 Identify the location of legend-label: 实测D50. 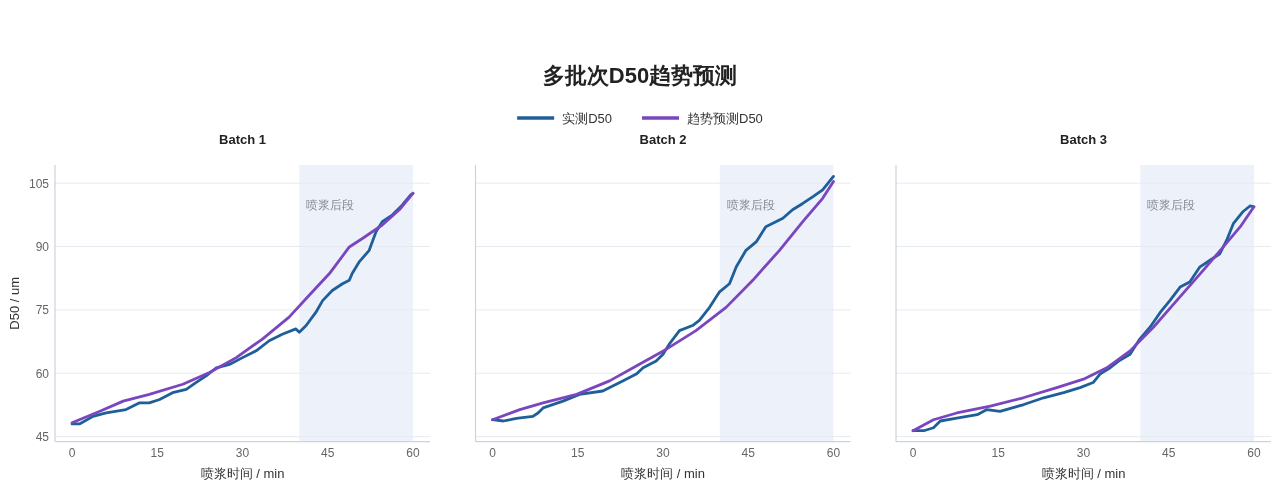
(587, 118).